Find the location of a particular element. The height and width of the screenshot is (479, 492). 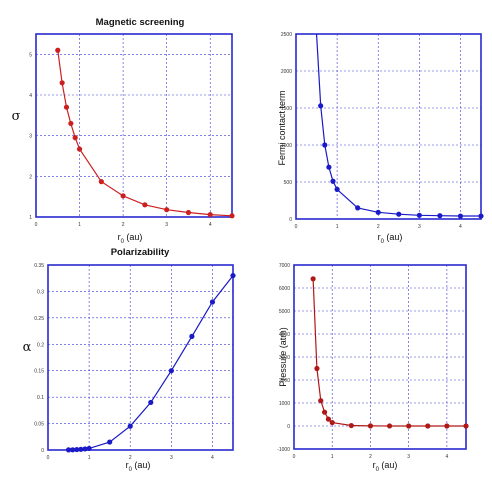

chart-title: Magnetic screening is located at coordinates (140, 22).